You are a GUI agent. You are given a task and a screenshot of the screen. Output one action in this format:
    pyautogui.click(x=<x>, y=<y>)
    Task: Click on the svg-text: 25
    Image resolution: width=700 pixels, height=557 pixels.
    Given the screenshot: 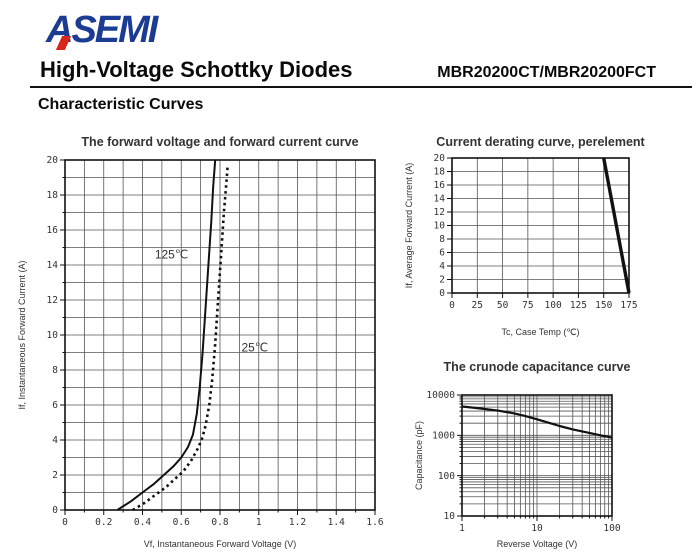 What is the action you would take?
    pyautogui.click(x=477, y=305)
    